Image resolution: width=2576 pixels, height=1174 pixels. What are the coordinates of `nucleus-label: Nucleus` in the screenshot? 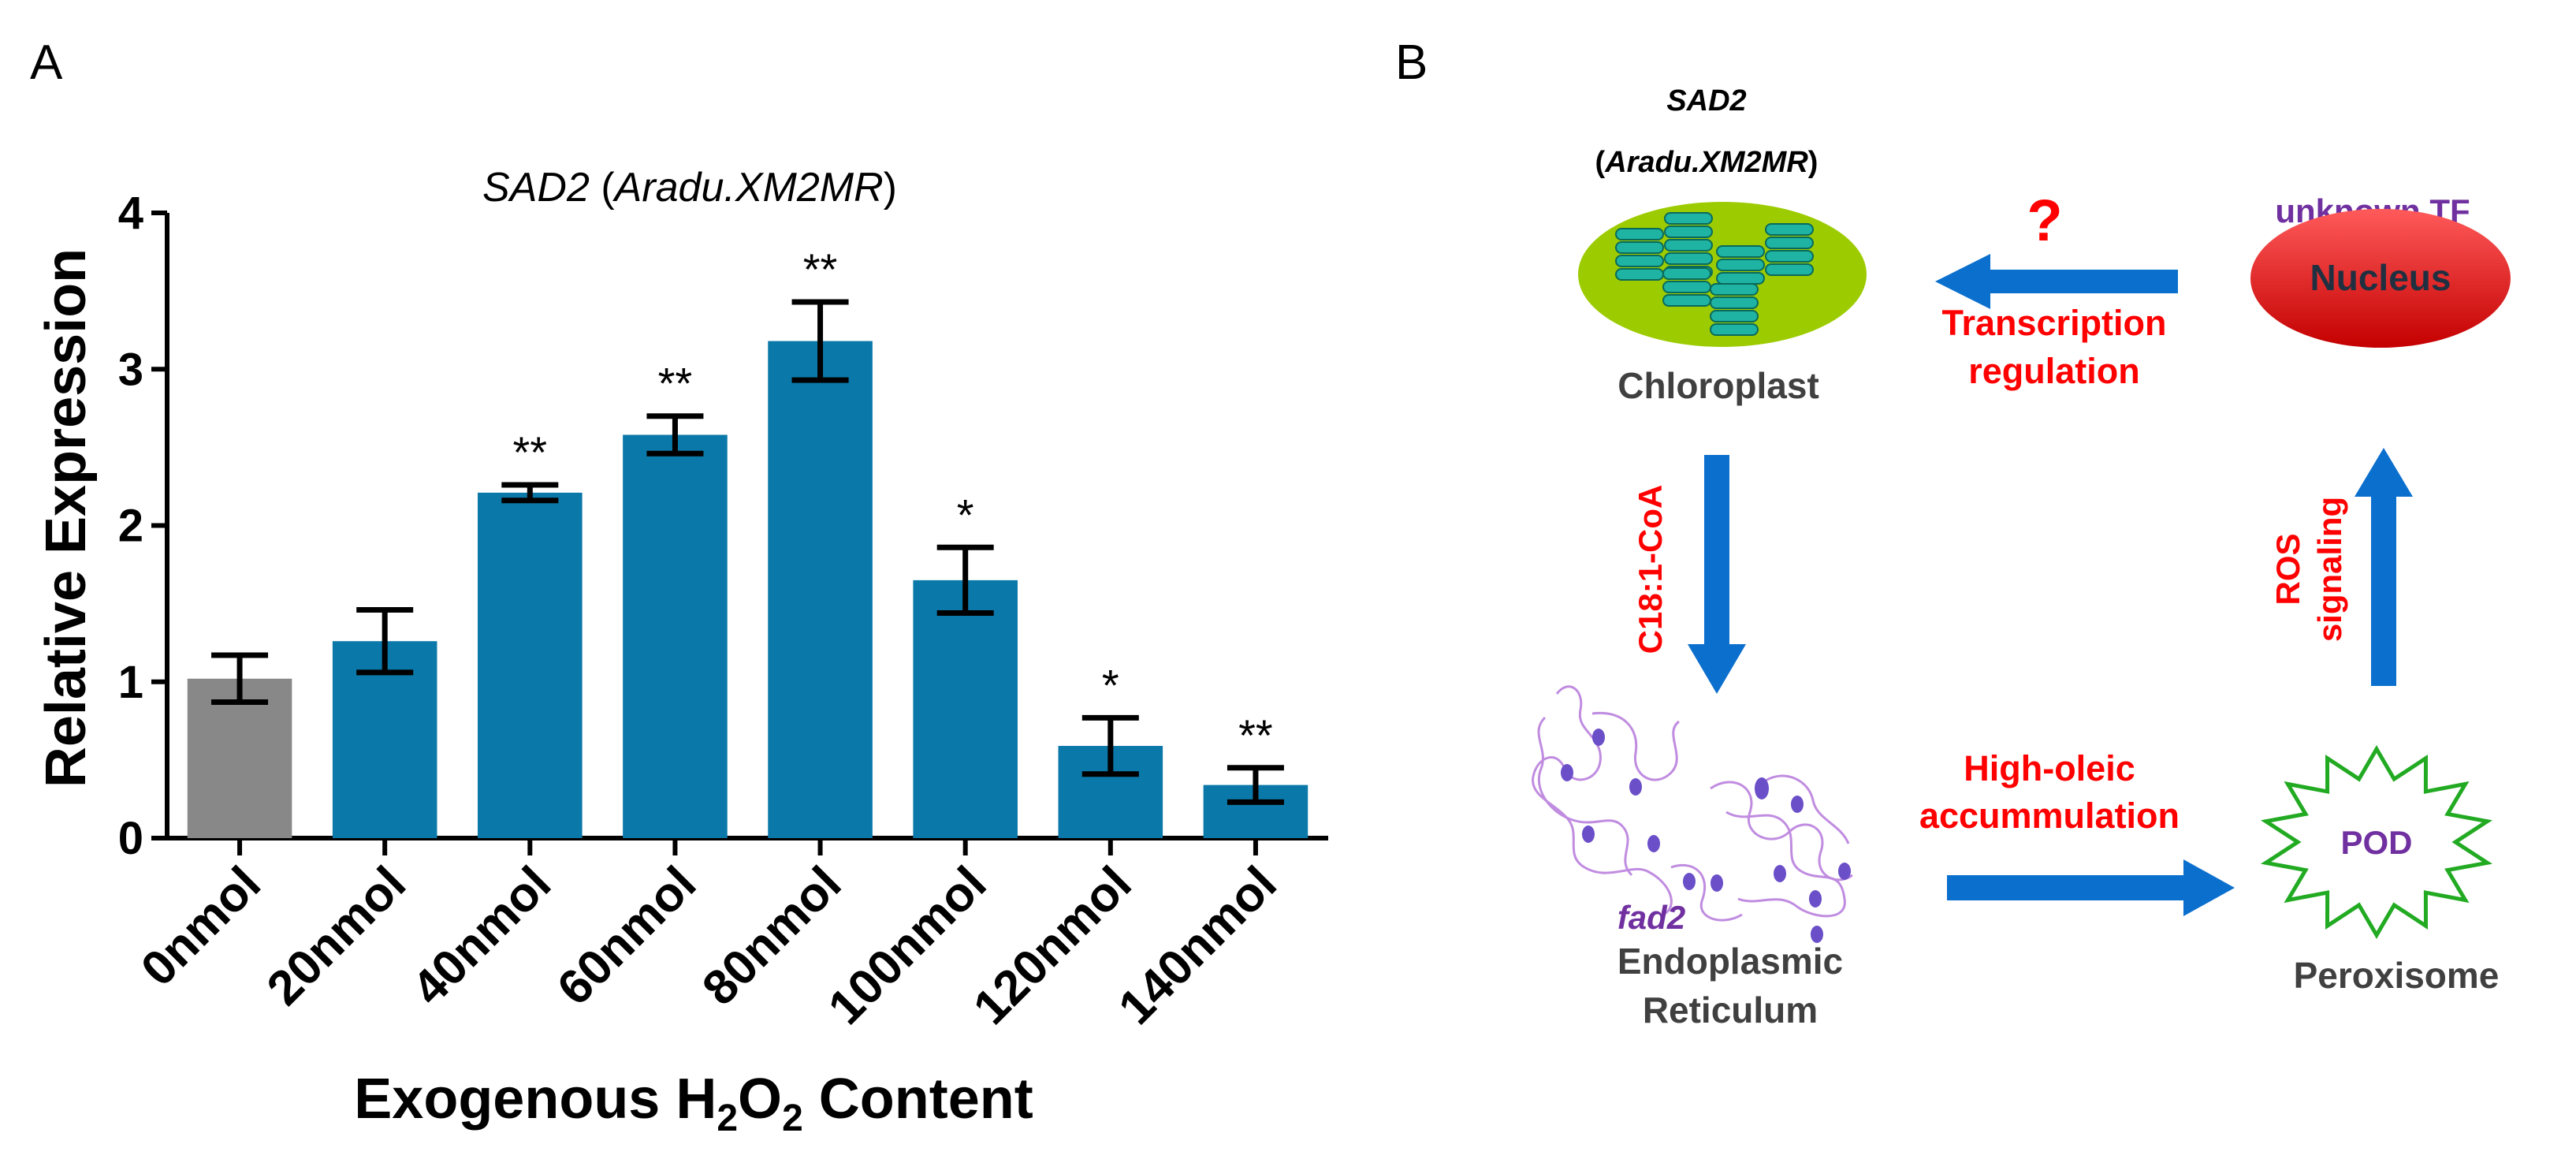 It's located at (2380, 277).